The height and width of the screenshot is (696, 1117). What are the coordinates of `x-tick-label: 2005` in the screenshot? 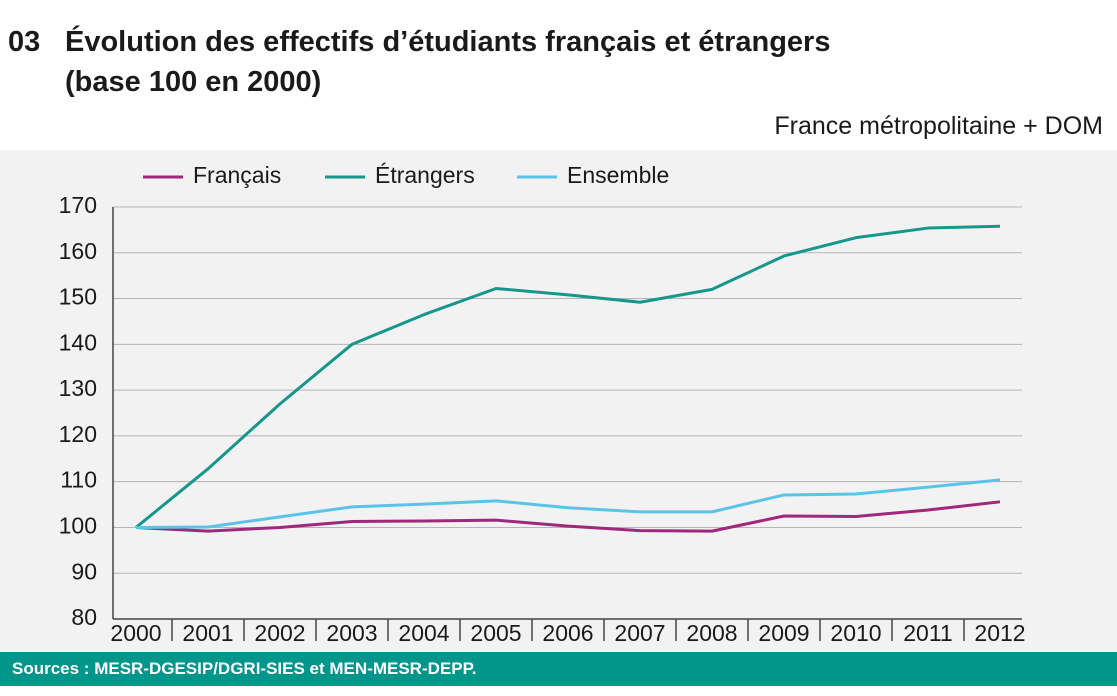 It's located at (495, 633).